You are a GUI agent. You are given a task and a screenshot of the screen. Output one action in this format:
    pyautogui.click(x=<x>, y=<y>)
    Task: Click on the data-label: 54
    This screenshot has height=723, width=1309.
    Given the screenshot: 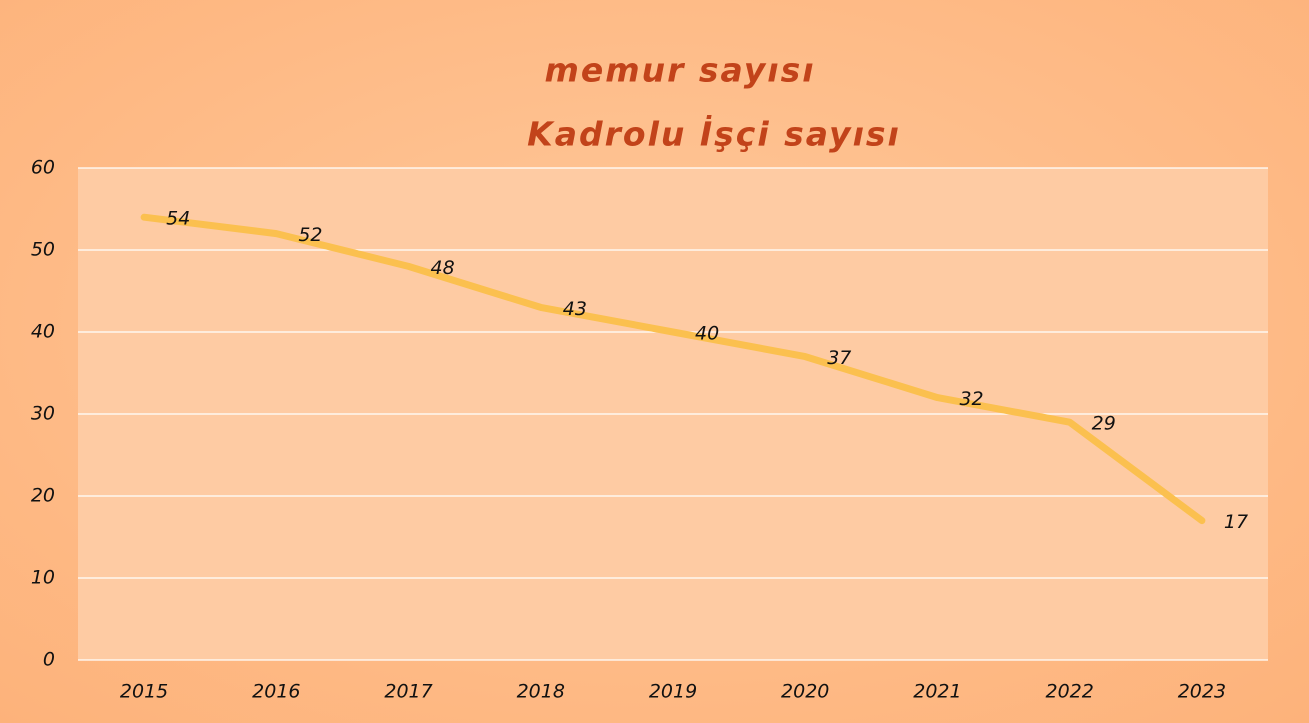 What is the action you would take?
    pyautogui.click(x=178, y=219)
    